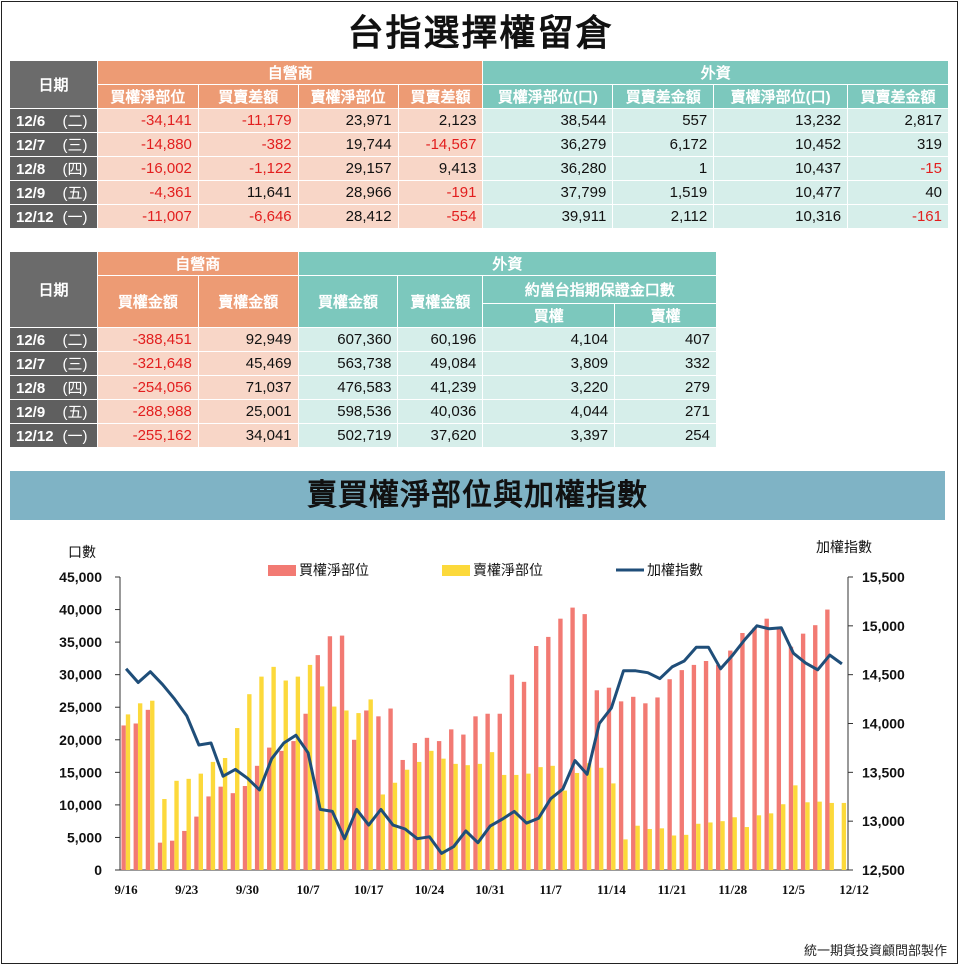  What do you see at coordinates (31, 193) in the screenshot?
I see `date-text: 12/9` at bounding box center [31, 193].